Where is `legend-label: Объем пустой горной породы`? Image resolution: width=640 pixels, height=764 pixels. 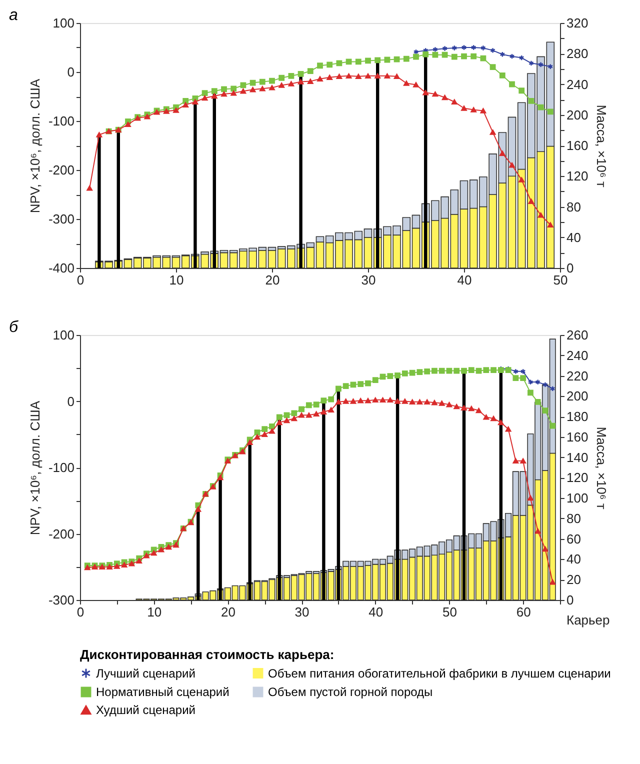 legend-label: Объем пустой горной породы is located at coordinates (350, 692).